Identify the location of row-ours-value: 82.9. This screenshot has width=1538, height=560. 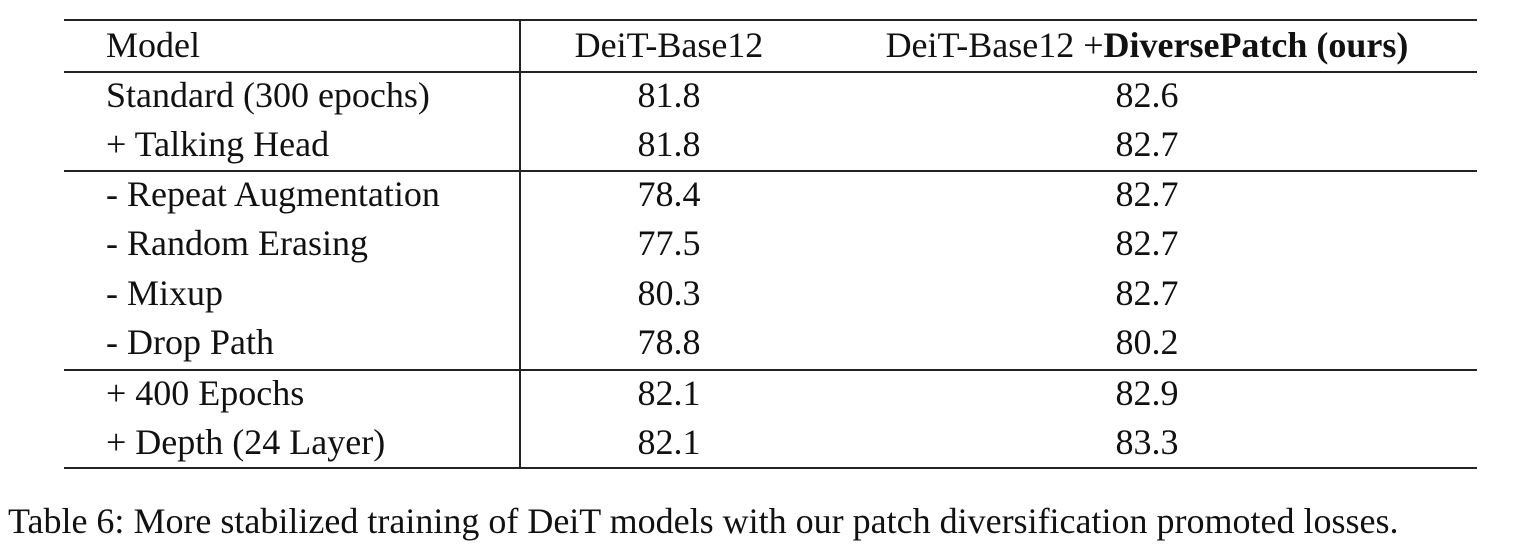
(1147, 393).